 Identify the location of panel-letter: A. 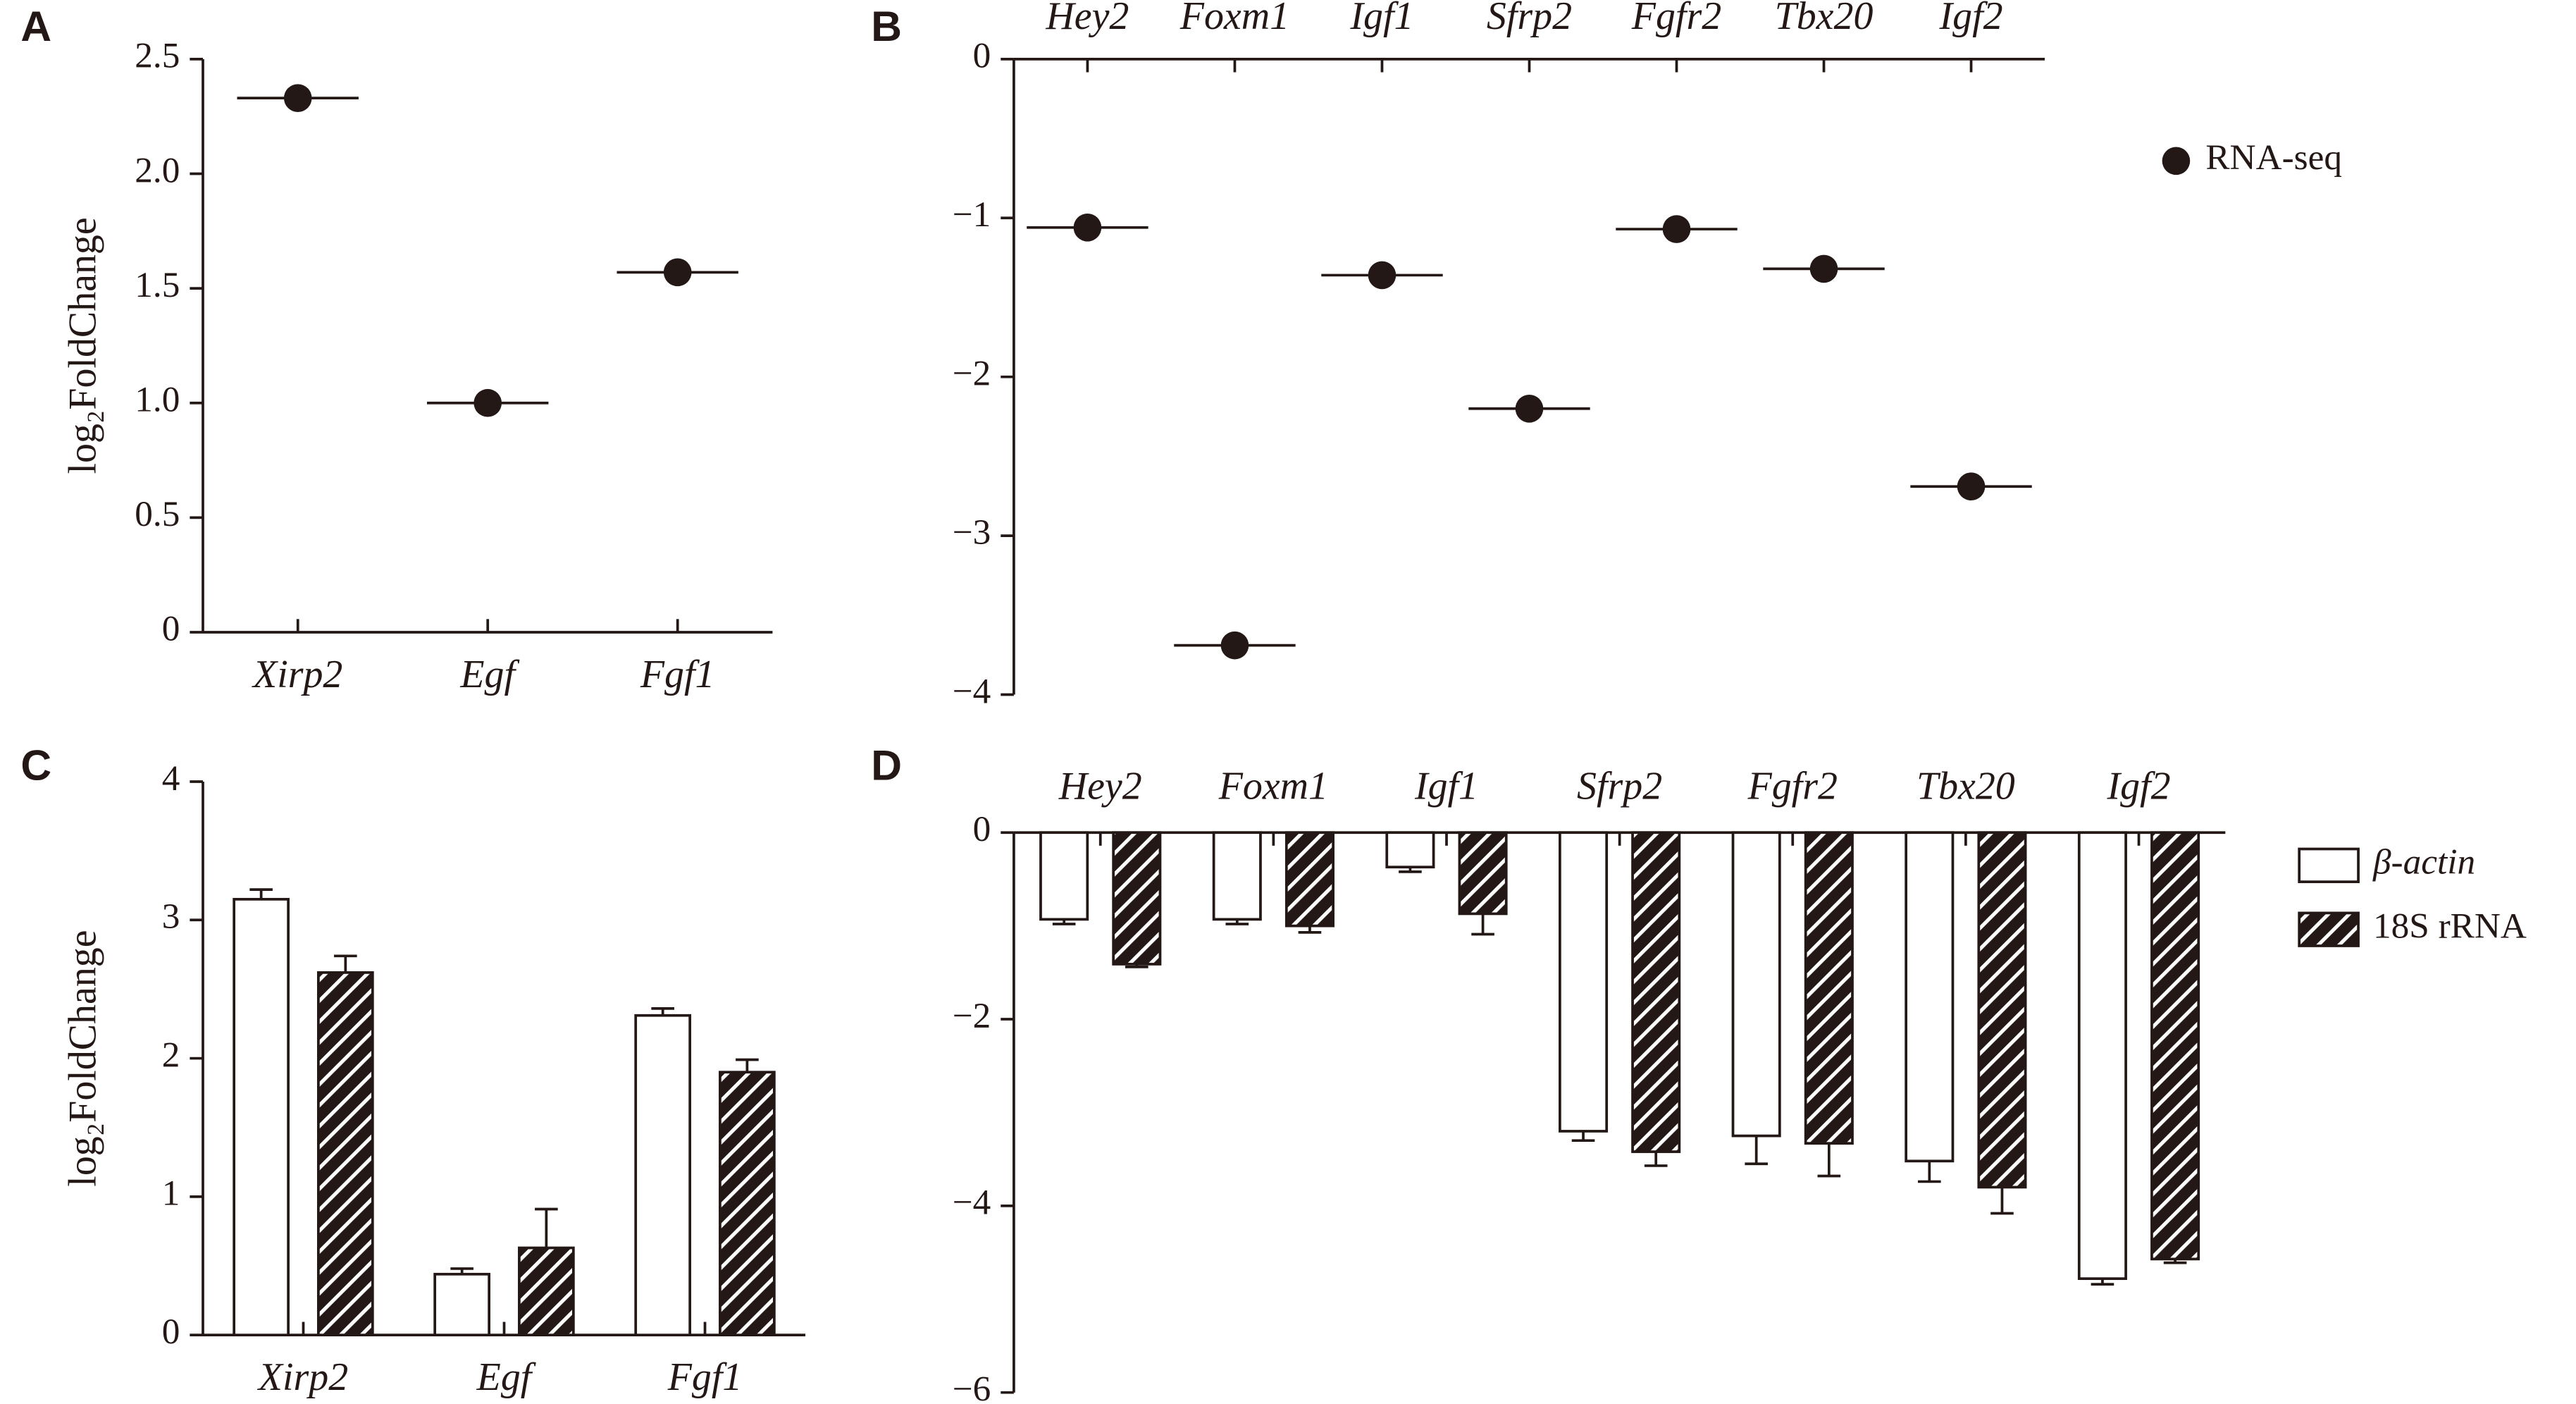
(35, 26).